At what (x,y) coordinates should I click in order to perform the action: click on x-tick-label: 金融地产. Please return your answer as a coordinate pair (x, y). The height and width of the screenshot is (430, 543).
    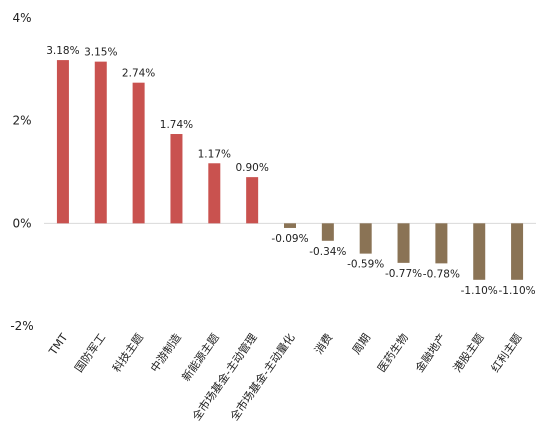
    Looking at the image, I should click on (430, 353).